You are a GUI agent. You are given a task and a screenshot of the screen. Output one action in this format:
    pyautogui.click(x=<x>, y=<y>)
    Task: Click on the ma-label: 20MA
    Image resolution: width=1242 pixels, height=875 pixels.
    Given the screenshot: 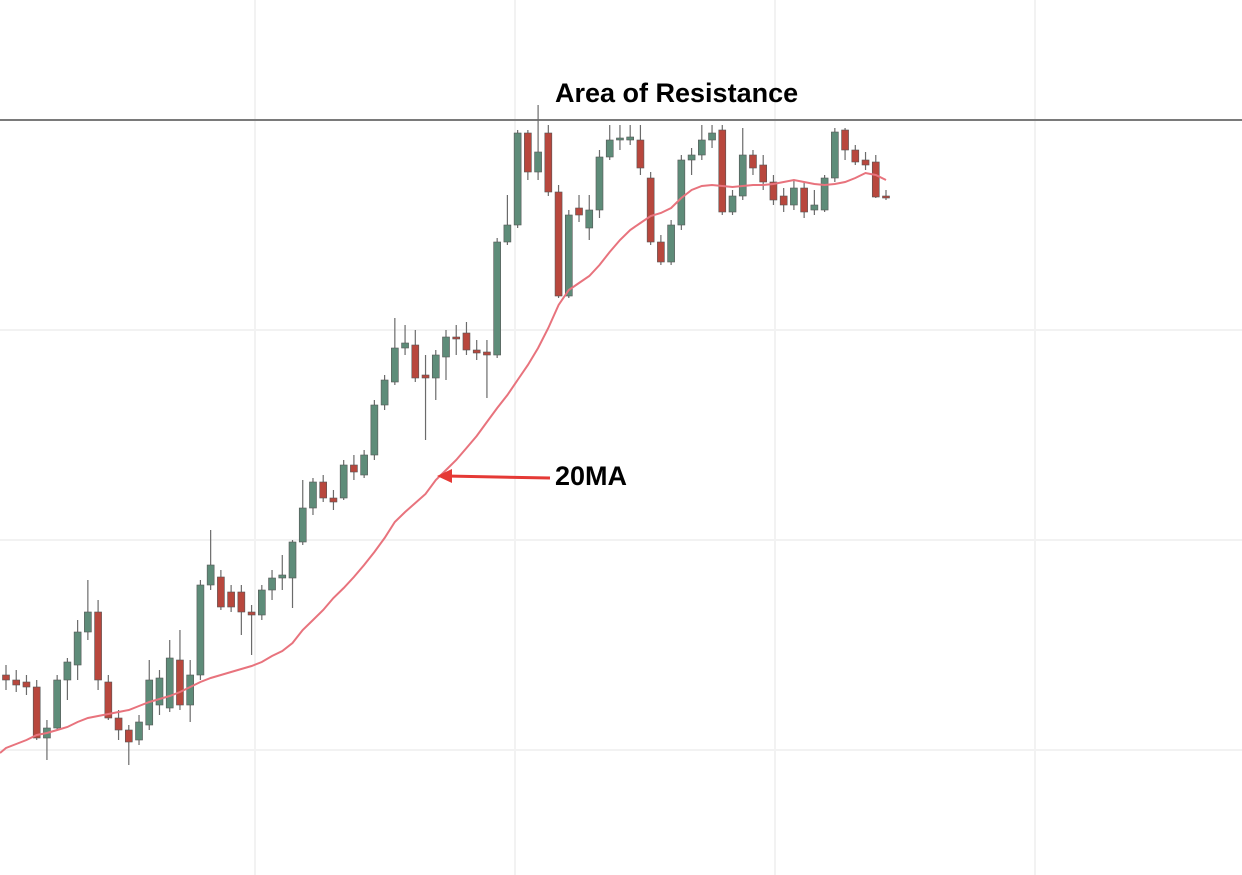 What is the action you would take?
    pyautogui.click(x=591, y=476)
    